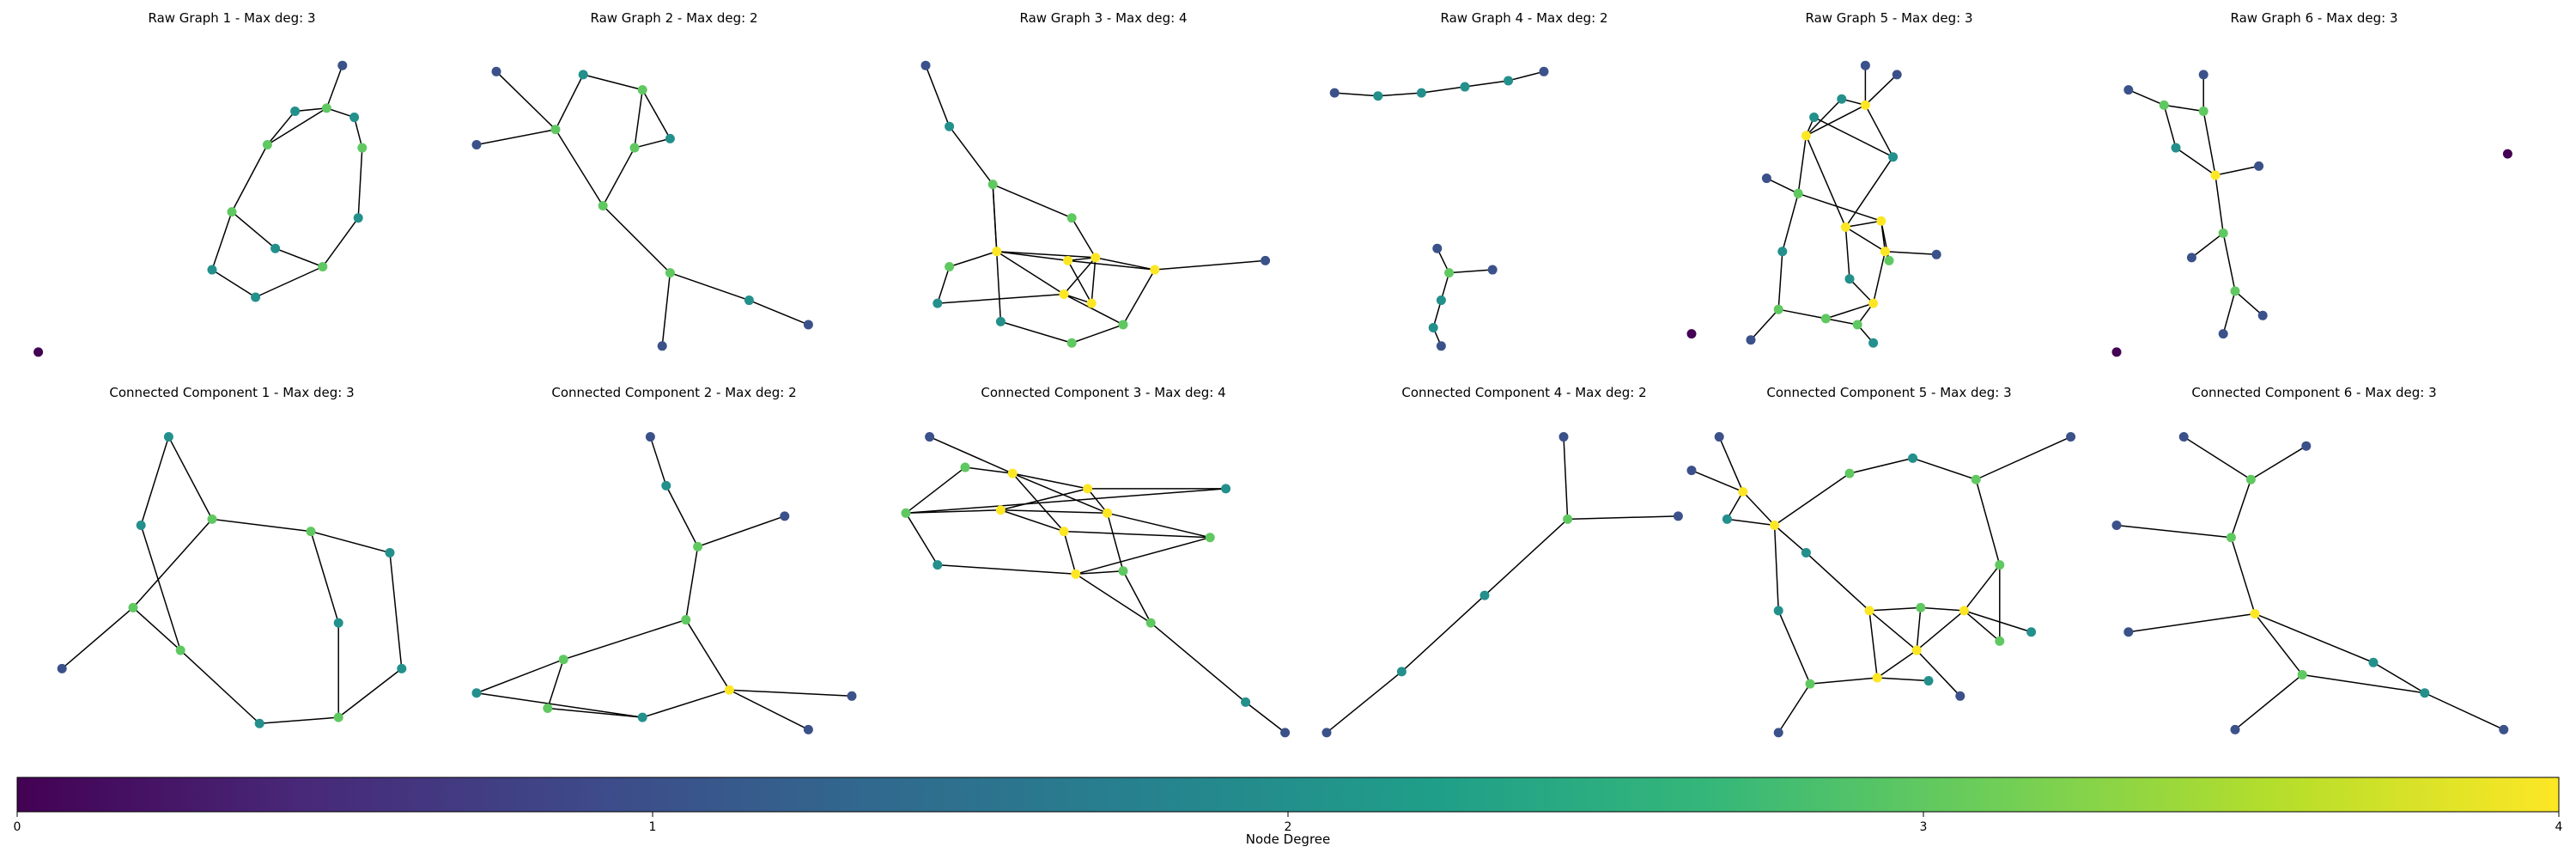 The image size is (2576, 859). I want to click on graph-panel-2: Raw Graph 2 - Max deg: 2, so click(642, 181).